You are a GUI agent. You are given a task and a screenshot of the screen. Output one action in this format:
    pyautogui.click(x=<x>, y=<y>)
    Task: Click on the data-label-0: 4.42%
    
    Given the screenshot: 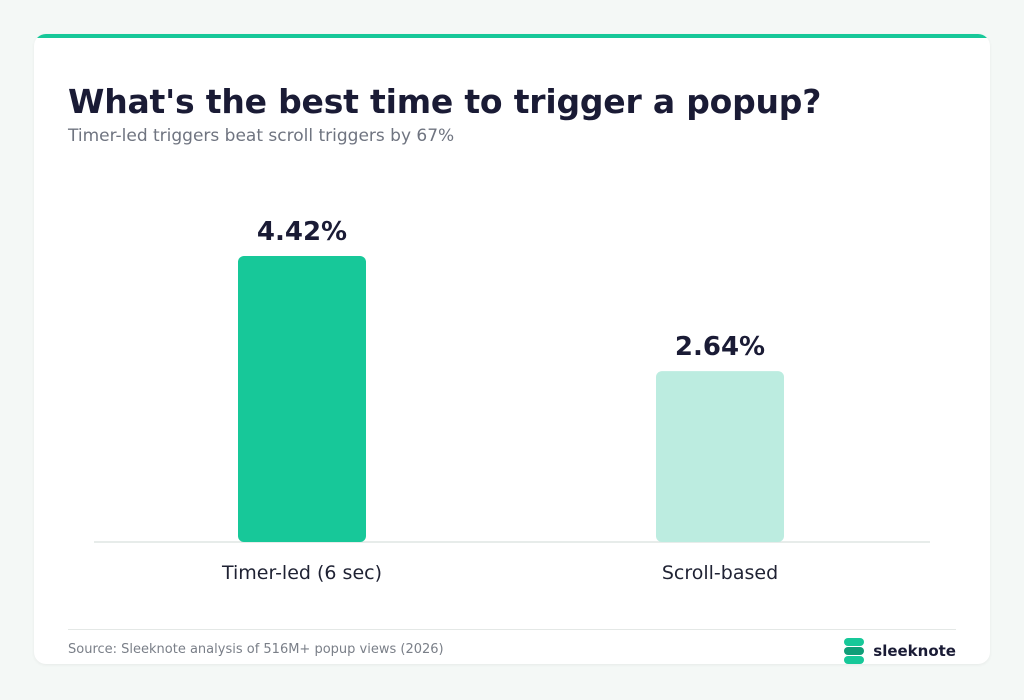 What is the action you would take?
    pyautogui.click(x=302, y=232)
    